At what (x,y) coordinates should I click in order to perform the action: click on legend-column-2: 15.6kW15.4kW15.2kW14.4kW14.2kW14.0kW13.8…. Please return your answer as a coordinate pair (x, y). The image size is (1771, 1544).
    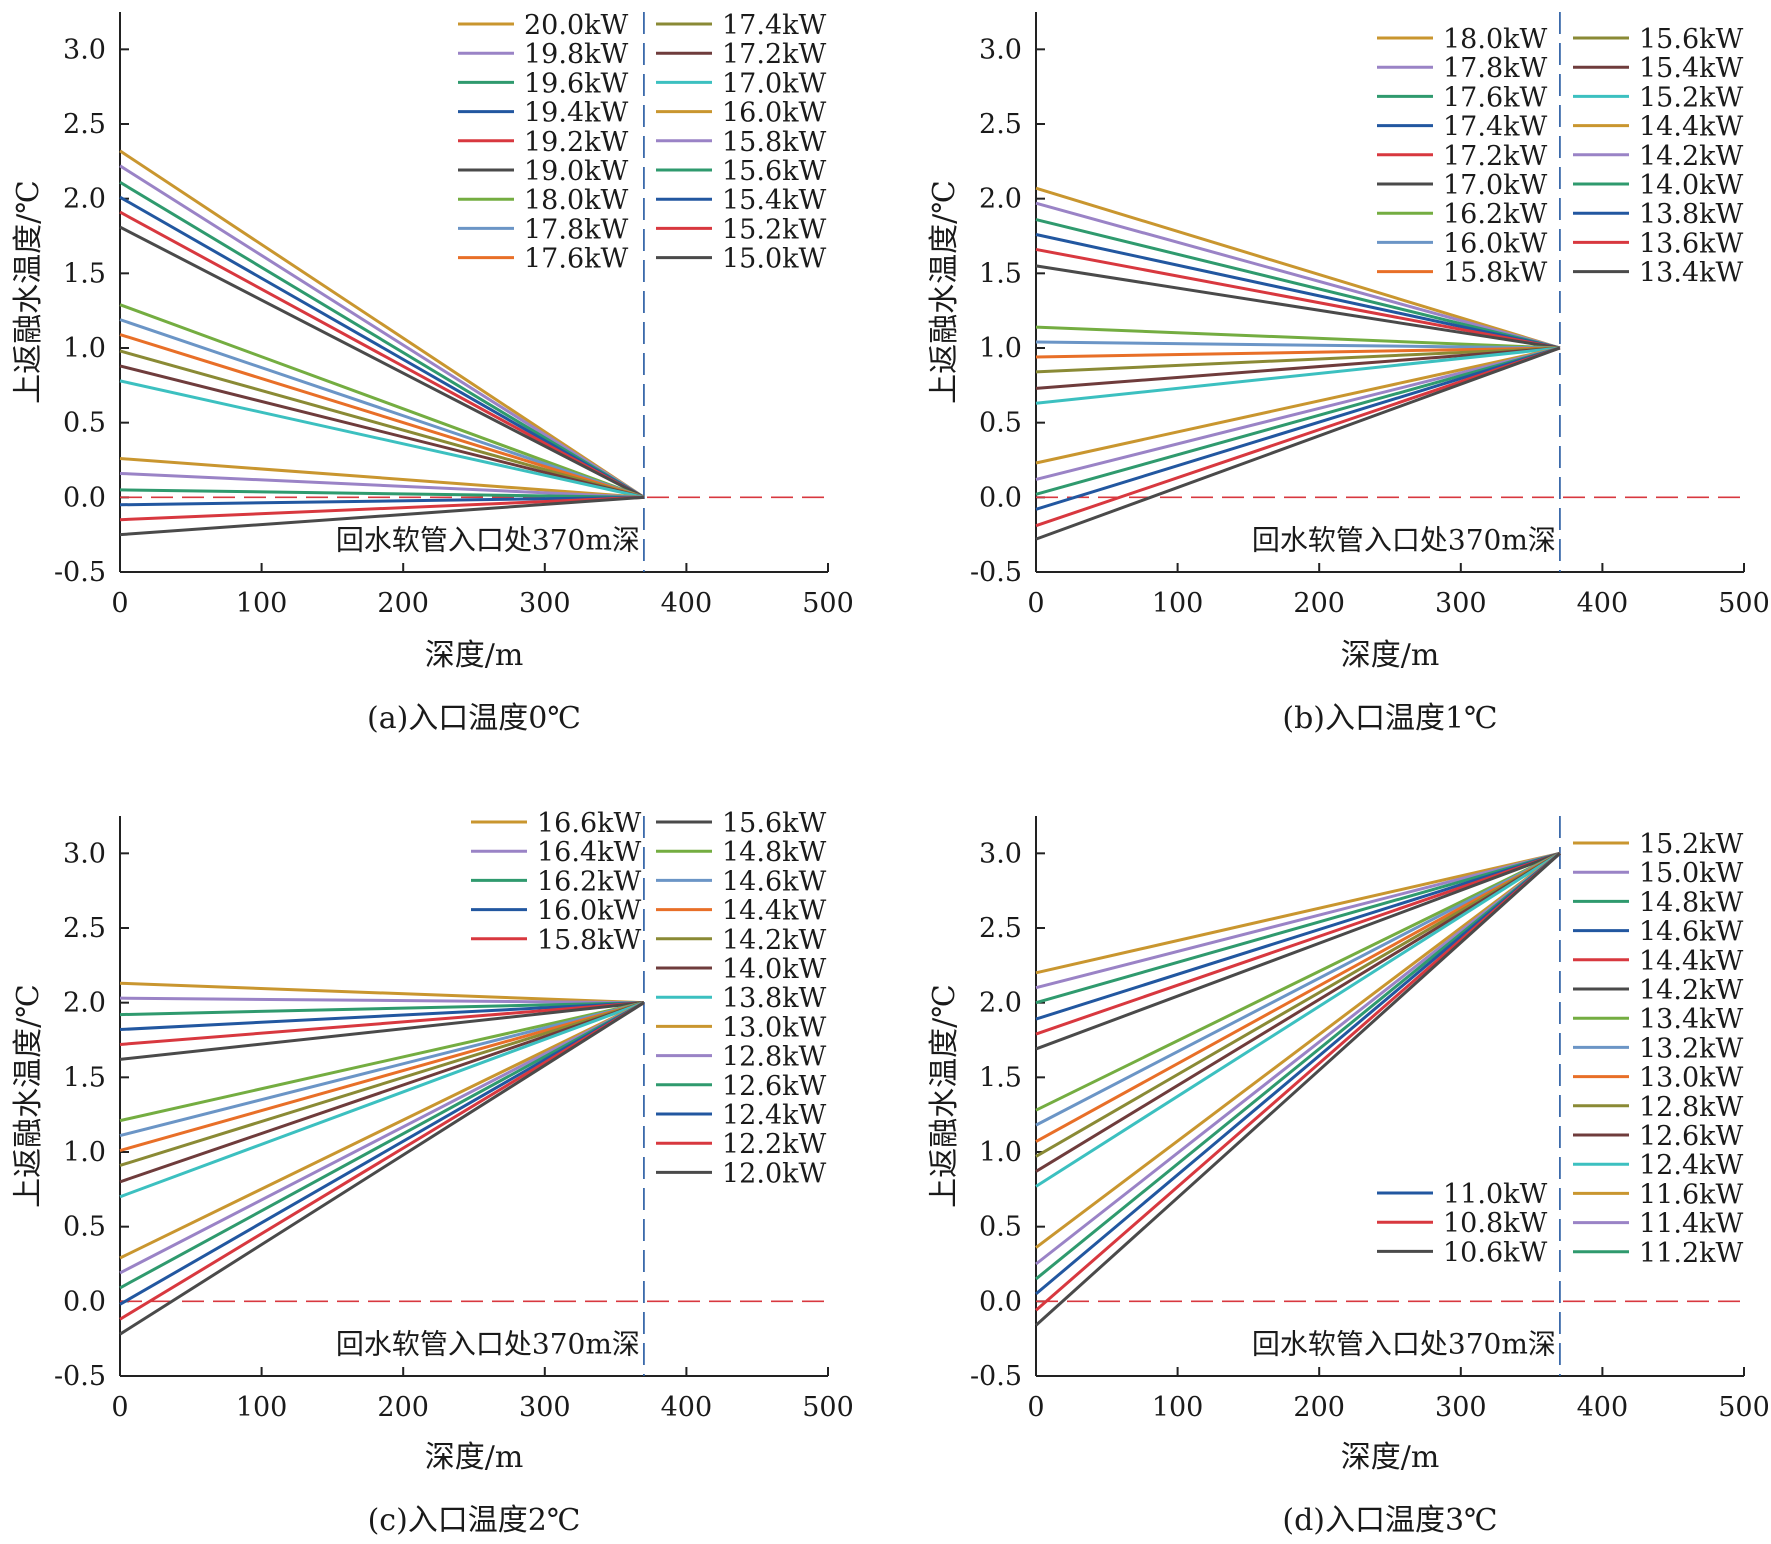
    Looking at the image, I should click on (1658, 156).